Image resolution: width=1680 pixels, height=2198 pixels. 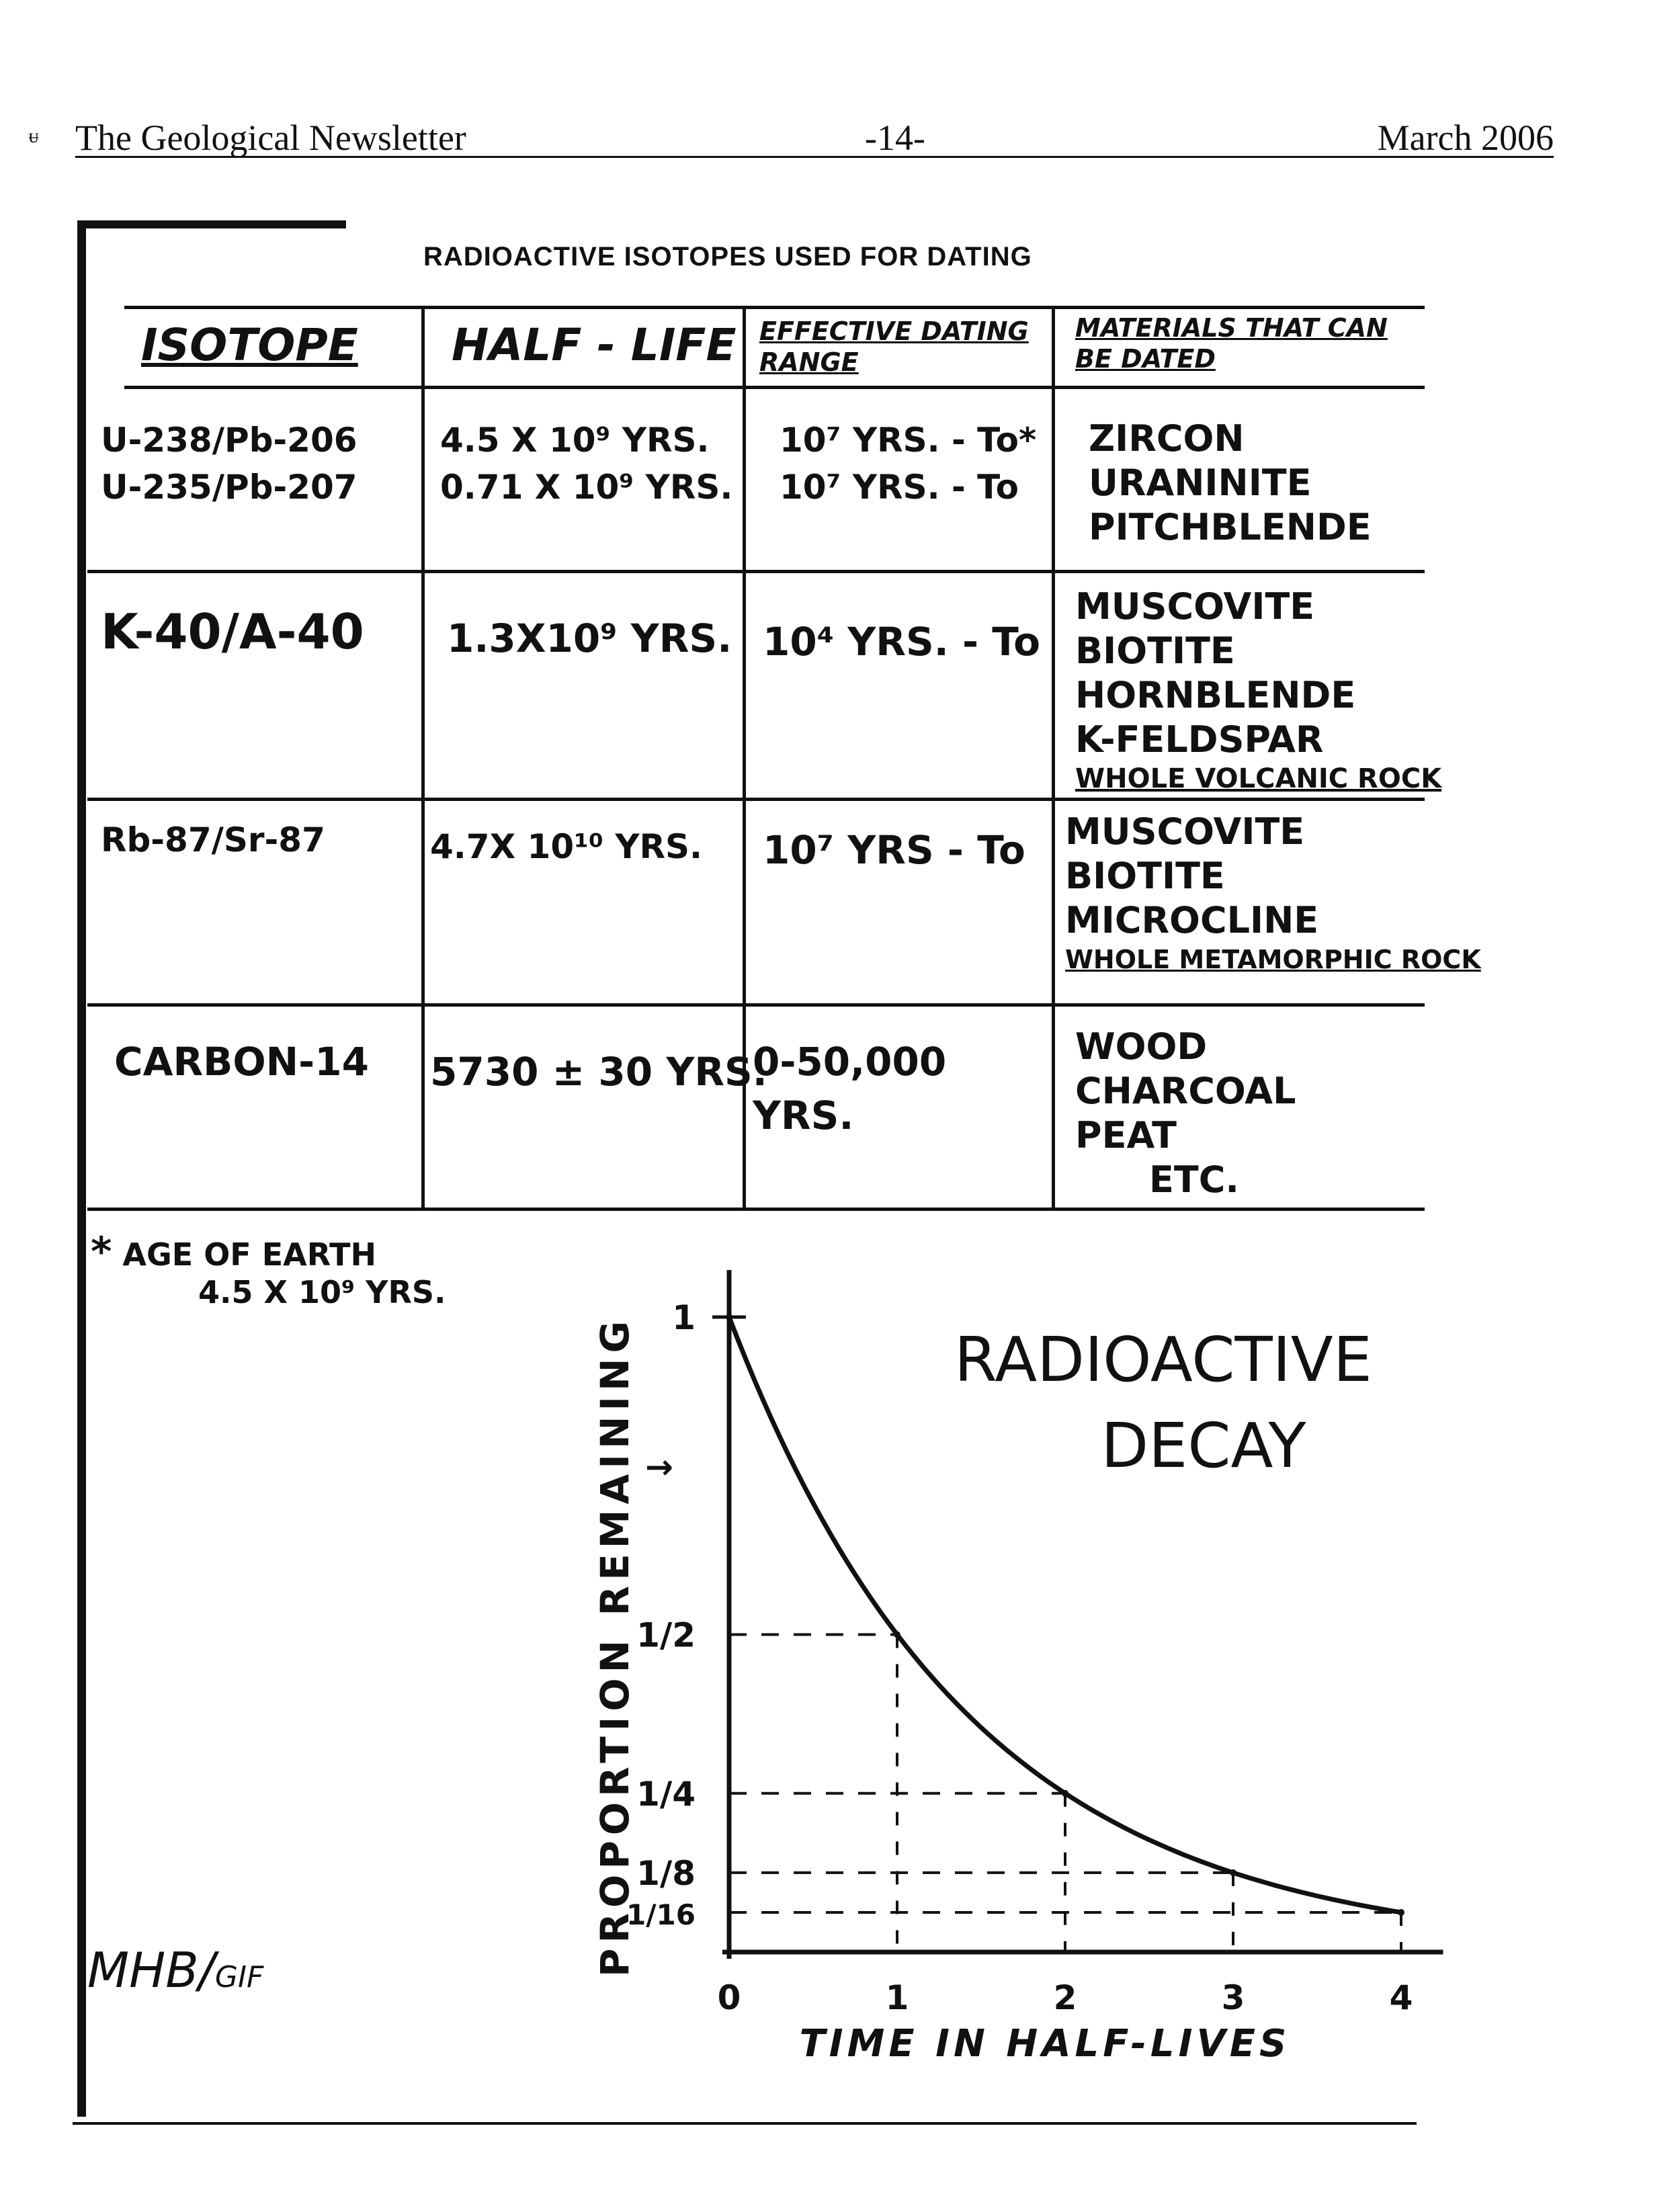 I want to click on table-title: RADIOACTIVE ISOTOPES USED FOR DATING, so click(x=728, y=256).